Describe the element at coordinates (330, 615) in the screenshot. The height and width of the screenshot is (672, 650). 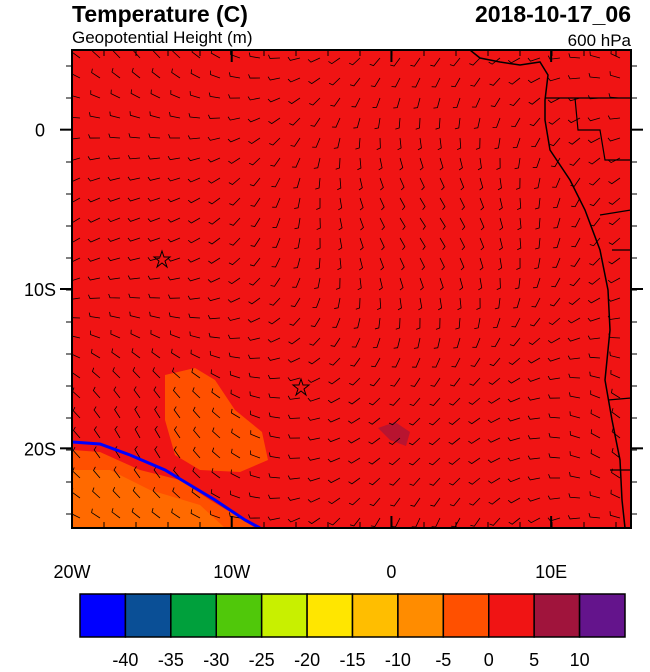
I see `colorbar-box` at that location.